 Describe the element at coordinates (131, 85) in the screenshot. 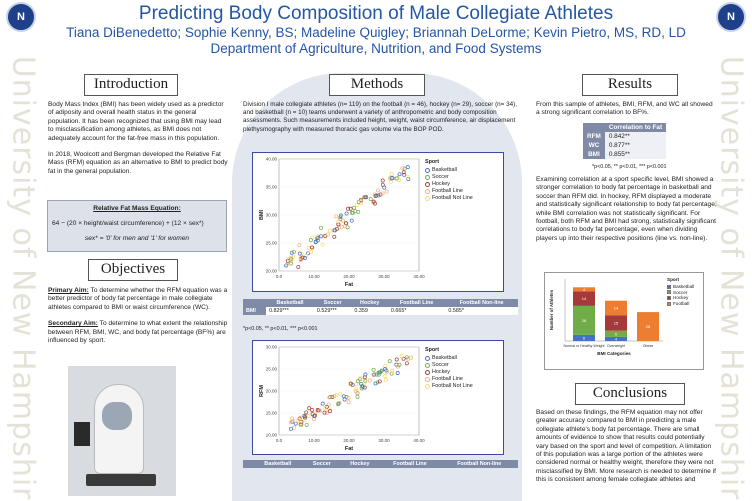

I see `introduction-heading: Introduction` at that location.